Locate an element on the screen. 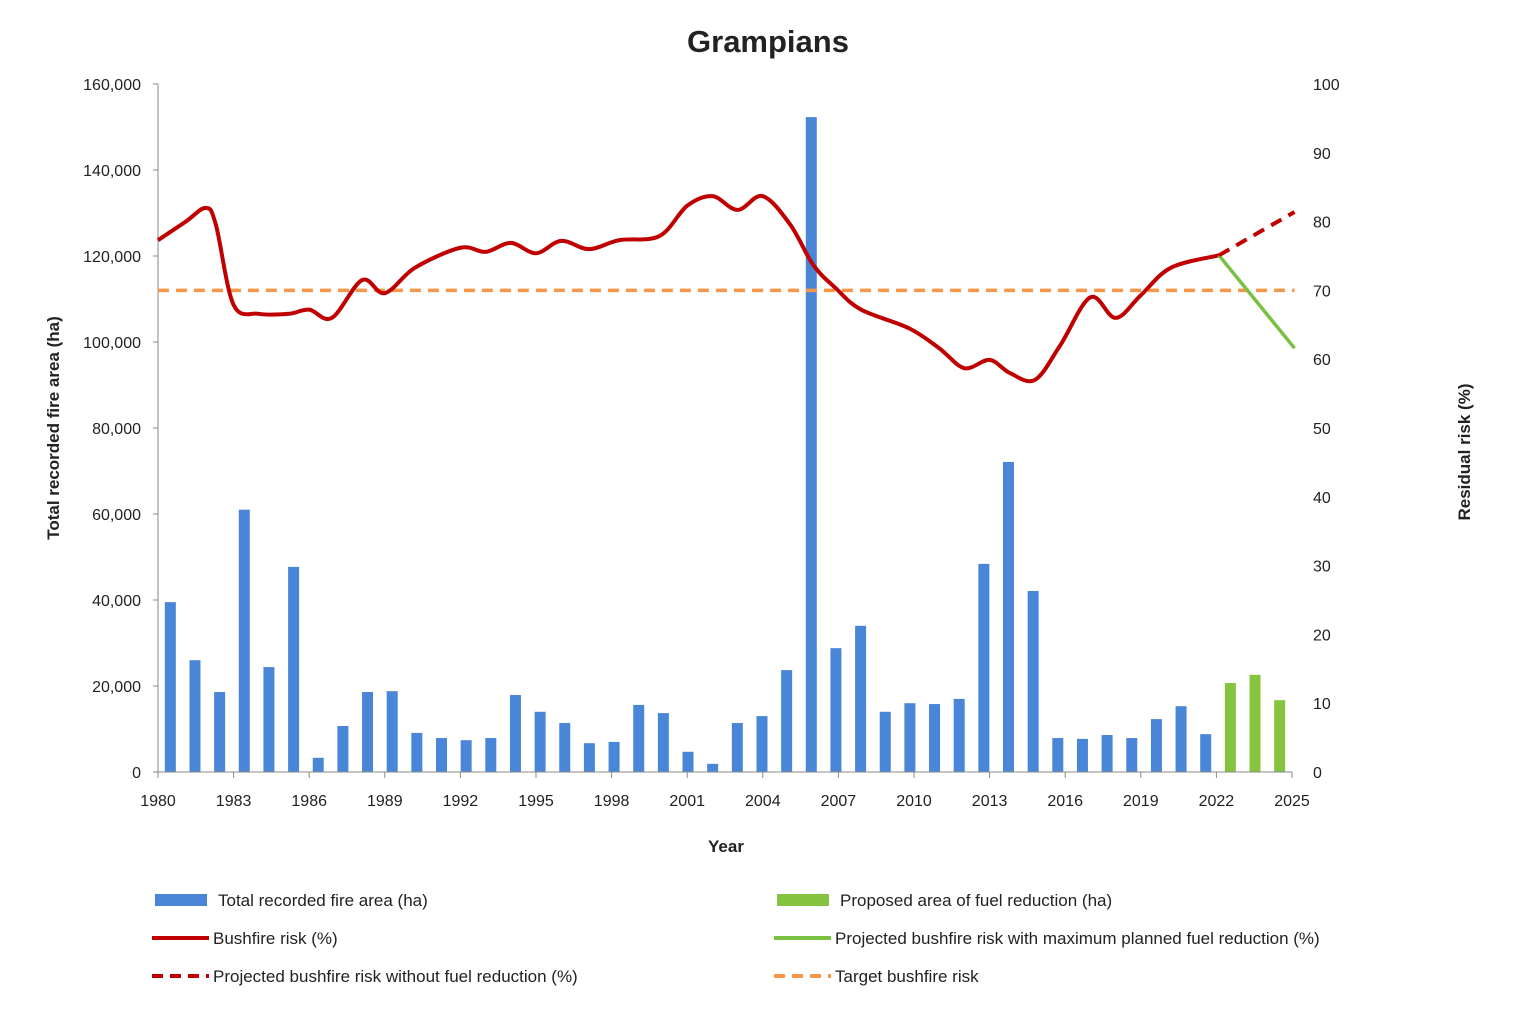  y-tick-label-right: 40 is located at coordinates (1322, 498).